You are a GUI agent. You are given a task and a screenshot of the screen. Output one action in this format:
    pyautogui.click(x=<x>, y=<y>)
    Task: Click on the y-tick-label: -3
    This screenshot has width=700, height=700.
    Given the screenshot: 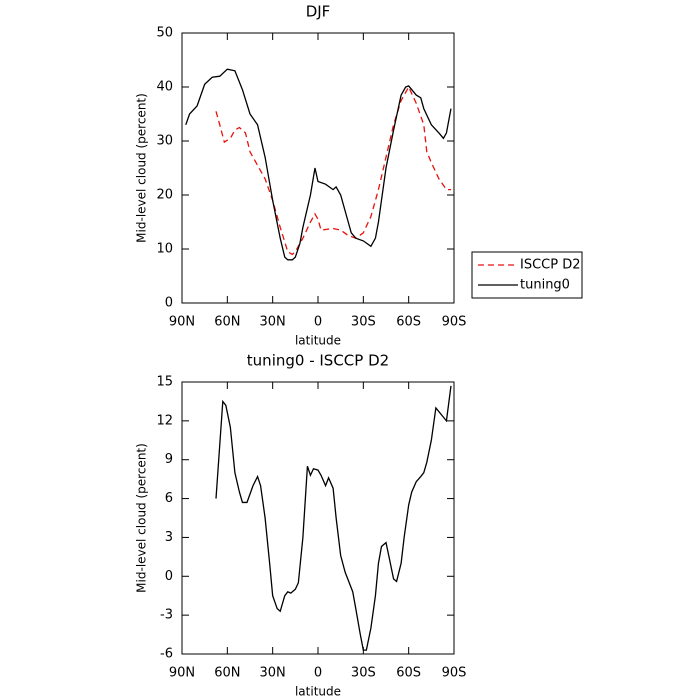 What is the action you would take?
    pyautogui.click(x=166, y=615)
    